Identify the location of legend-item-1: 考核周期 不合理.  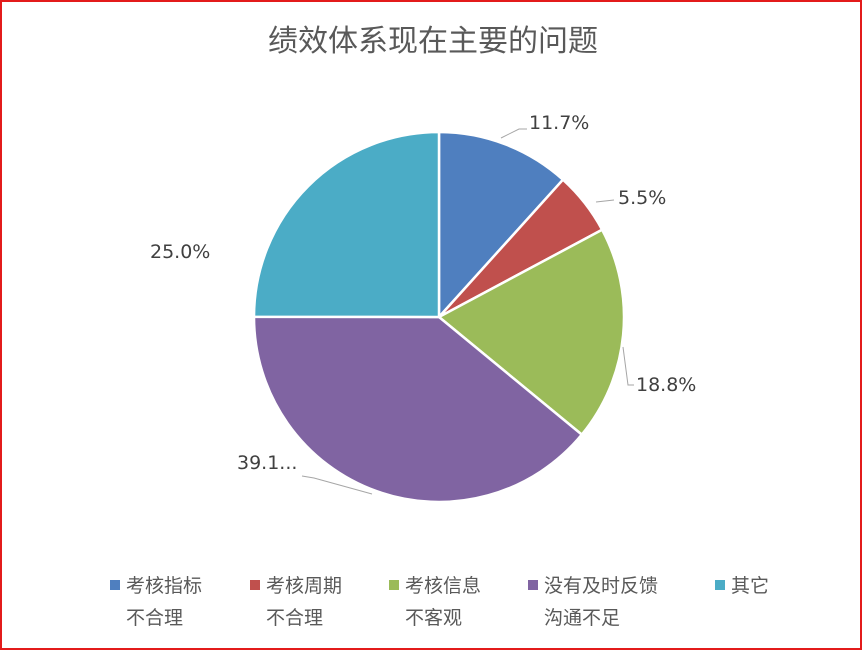
(296, 602).